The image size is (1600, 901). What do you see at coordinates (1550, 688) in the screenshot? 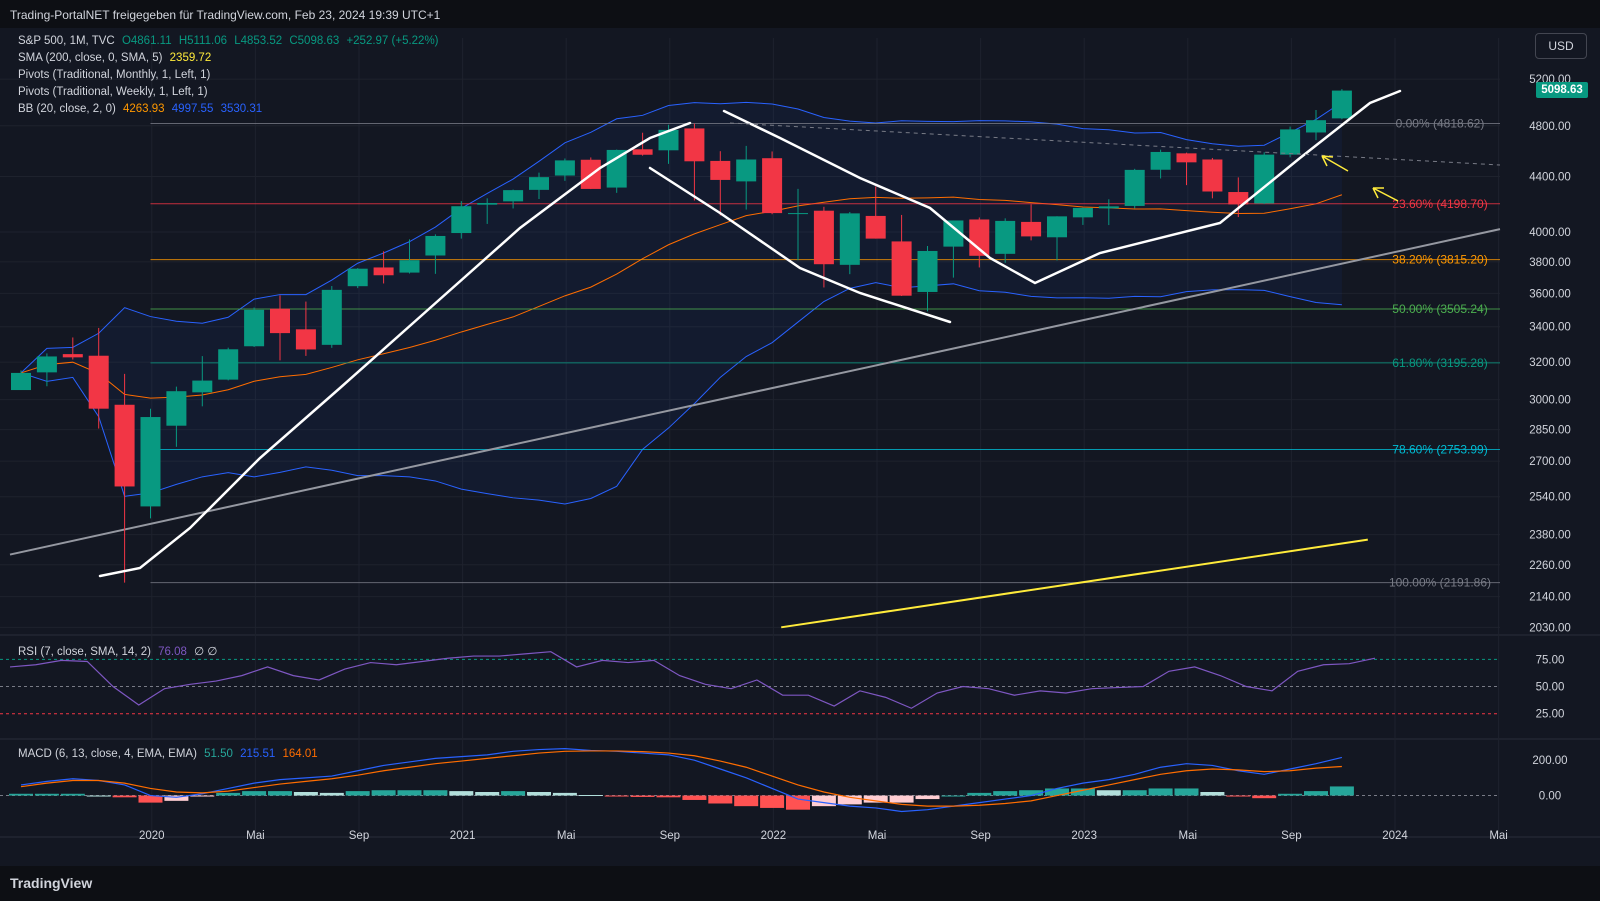
I see `rsi-axis-label: 50.00` at bounding box center [1550, 688].